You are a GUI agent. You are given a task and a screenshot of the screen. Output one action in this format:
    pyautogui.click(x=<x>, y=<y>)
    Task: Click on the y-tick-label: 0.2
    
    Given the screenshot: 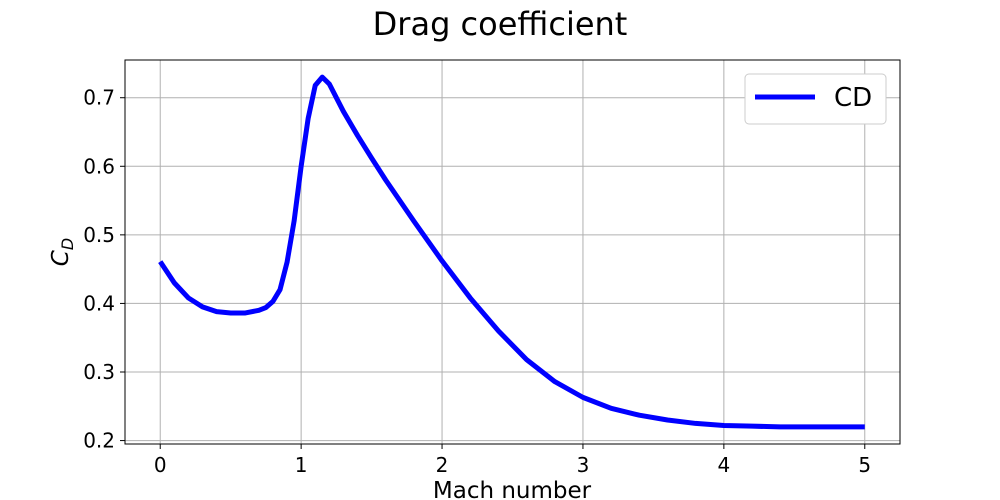 What is the action you would take?
    pyautogui.click(x=99, y=441)
    